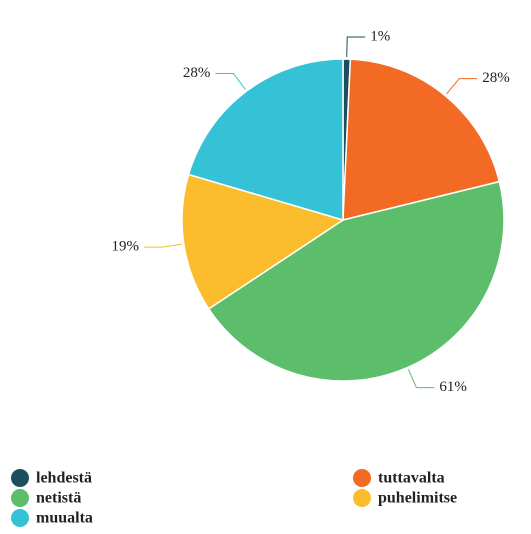  I want to click on legend-label: netistä, so click(58, 498).